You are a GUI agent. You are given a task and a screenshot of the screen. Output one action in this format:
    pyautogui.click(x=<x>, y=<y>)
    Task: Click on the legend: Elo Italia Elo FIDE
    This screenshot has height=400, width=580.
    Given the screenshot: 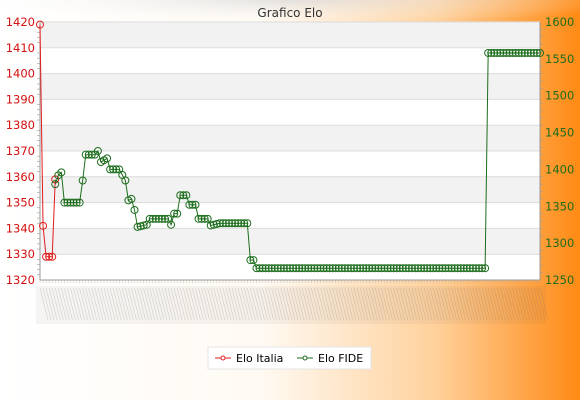 What is the action you would take?
    pyautogui.click(x=289, y=358)
    